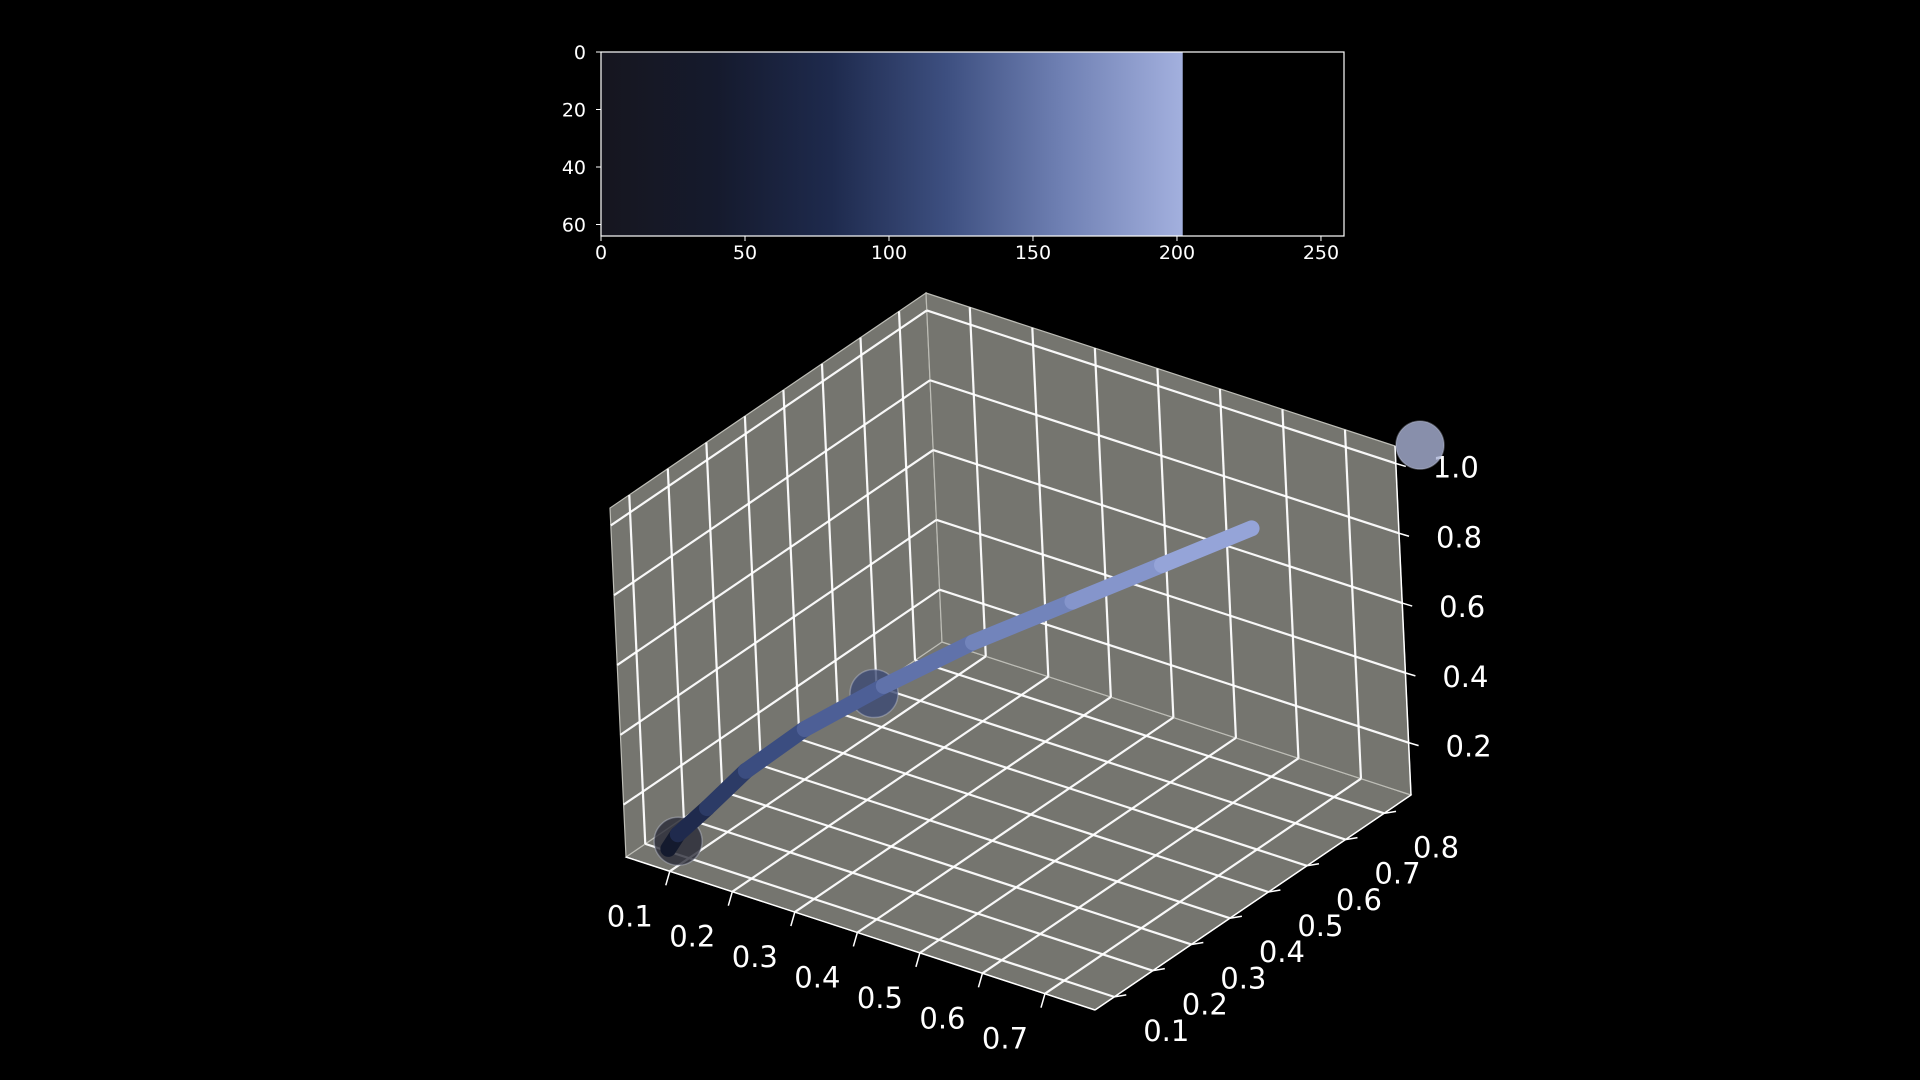 This screenshot has height=1080, width=1920. What do you see at coordinates (1403, 620) in the screenshot?
I see `z-axis-line` at bounding box center [1403, 620].